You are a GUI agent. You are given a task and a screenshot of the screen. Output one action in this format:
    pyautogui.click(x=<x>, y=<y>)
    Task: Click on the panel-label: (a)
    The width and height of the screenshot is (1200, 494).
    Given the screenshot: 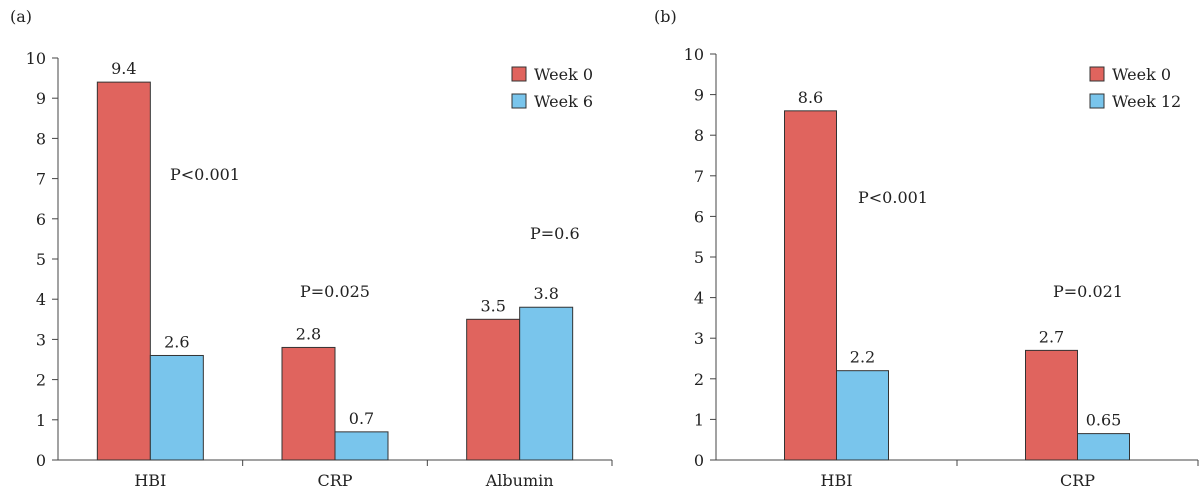 What is the action you would take?
    pyautogui.click(x=21, y=16)
    